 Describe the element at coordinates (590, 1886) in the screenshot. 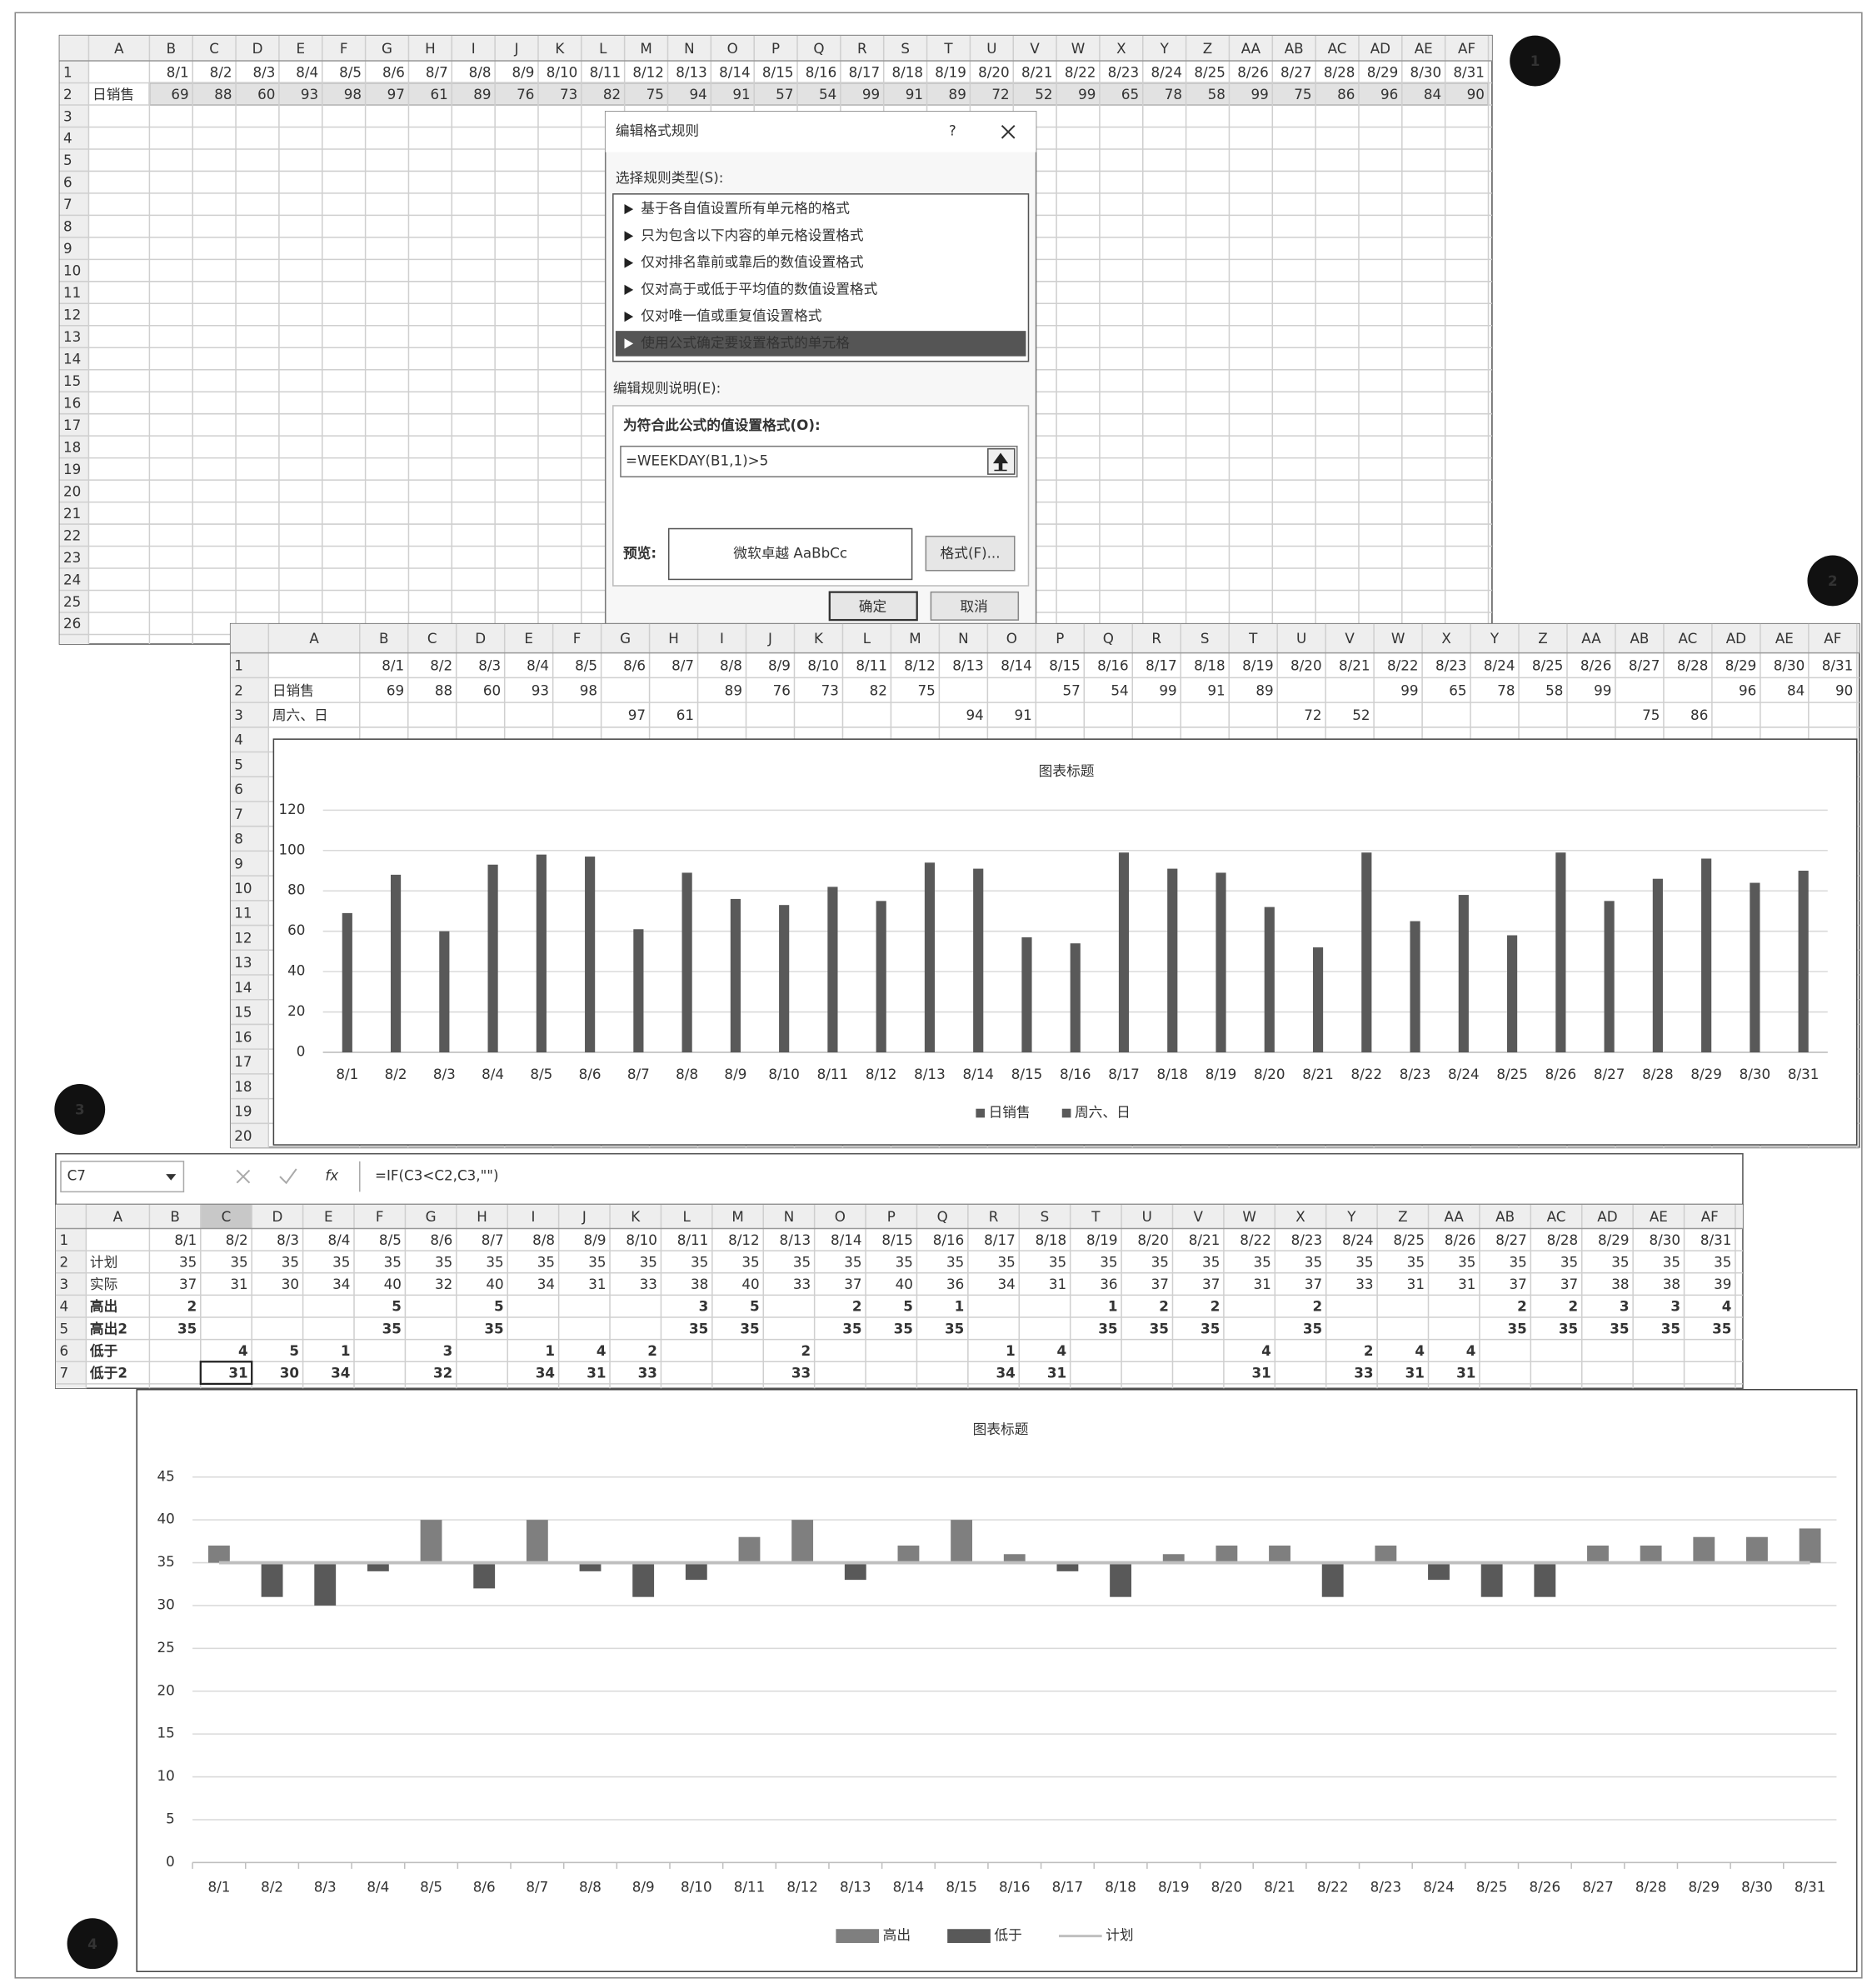

I see `x-tick-label: 8/8` at that location.